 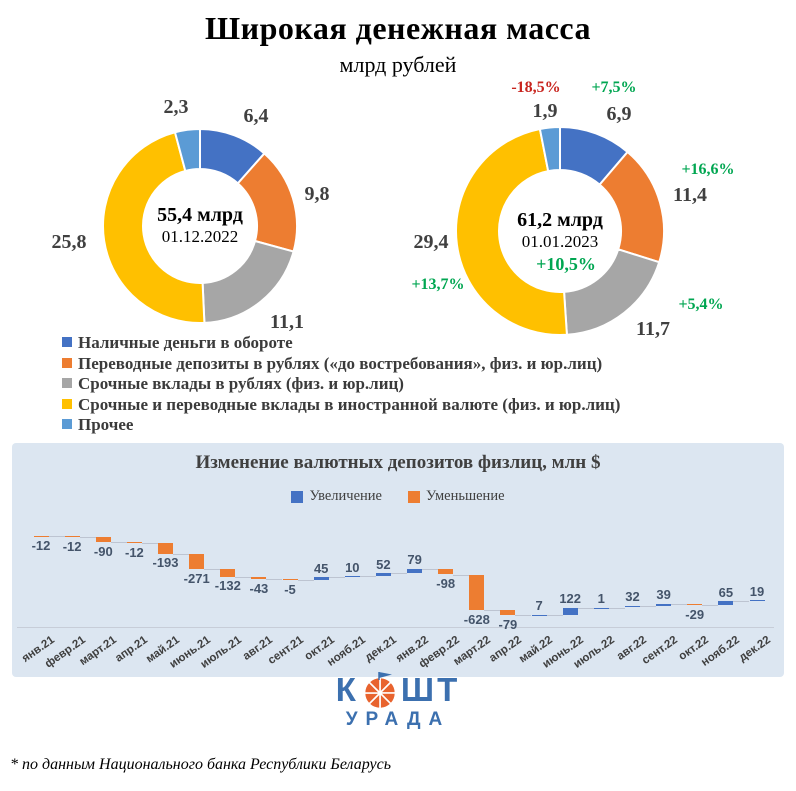 What do you see at coordinates (431, 242) in the screenshot?
I see `seg-label-fx-2023: 29,4` at bounding box center [431, 242].